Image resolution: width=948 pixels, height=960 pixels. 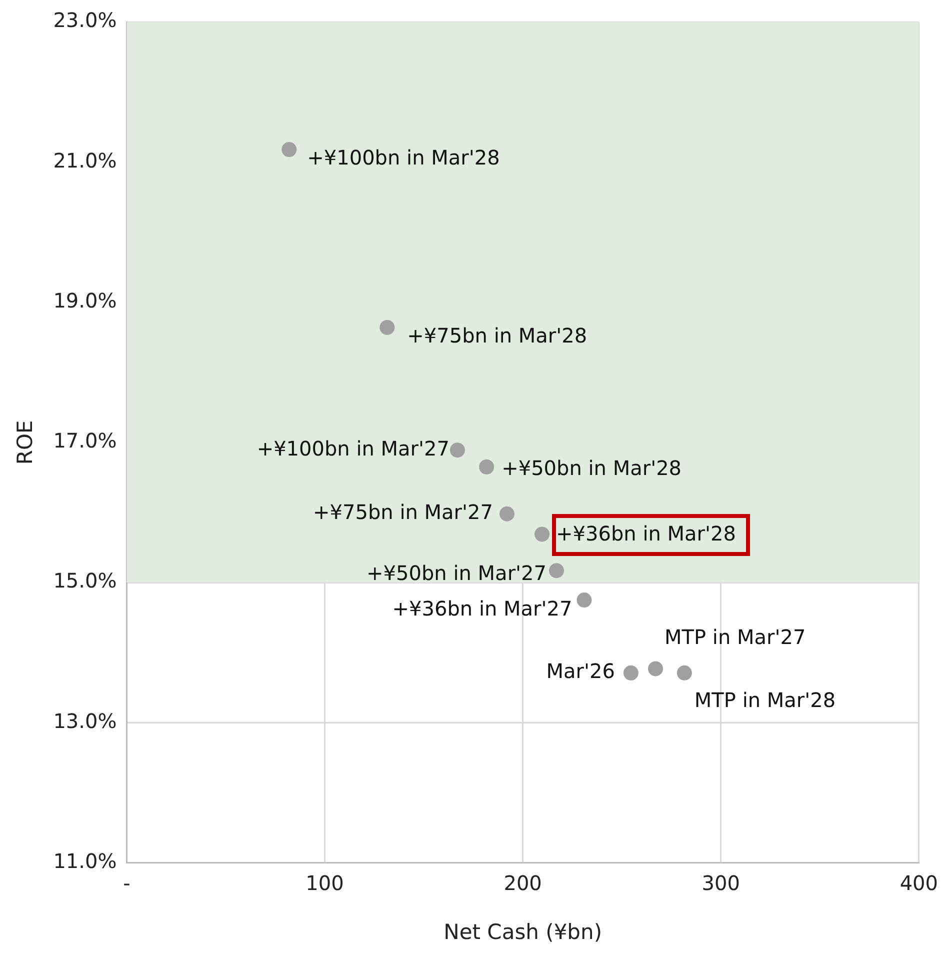 What do you see at coordinates (482, 608) in the screenshot?
I see `annotation: +¥36bn in Mar'27` at bounding box center [482, 608].